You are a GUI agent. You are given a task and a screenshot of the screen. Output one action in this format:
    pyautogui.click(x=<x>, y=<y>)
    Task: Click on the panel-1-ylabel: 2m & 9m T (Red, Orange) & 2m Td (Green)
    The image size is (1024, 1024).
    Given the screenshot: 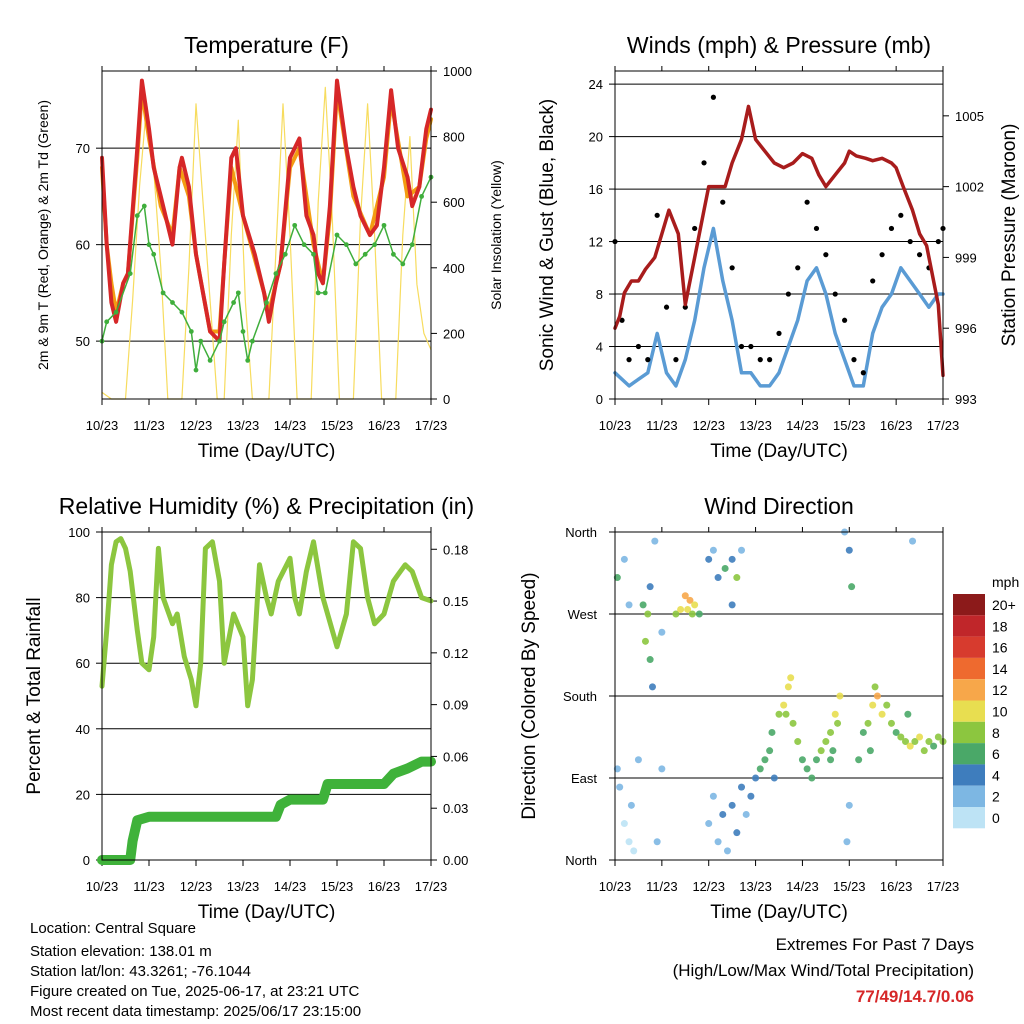 What is the action you would take?
    pyautogui.click(x=43, y=235)
    